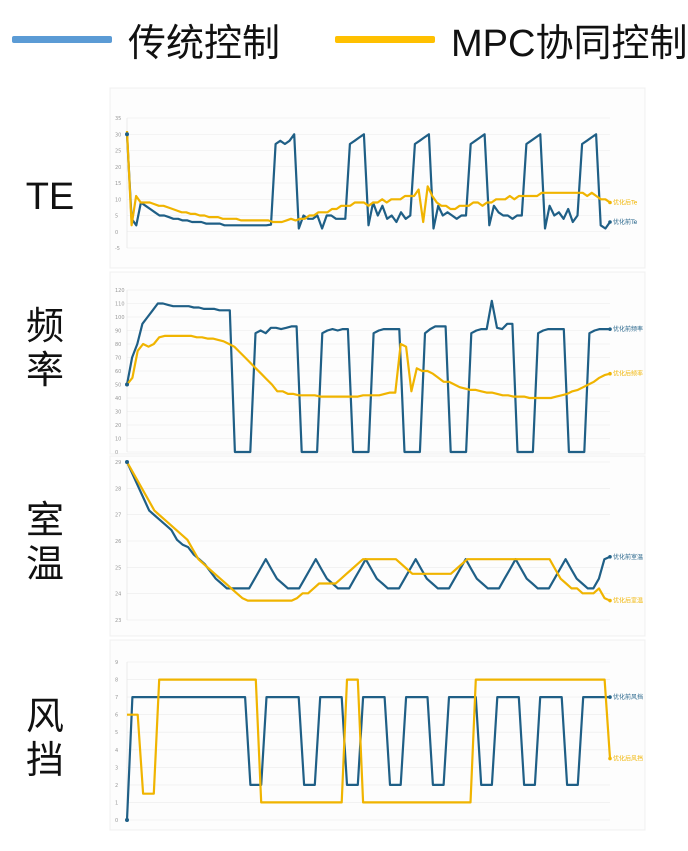 This screenshot has height=851, width=688. What do you see at coordinates (116, 786) in the screenshot?
I see `y-tick-label: 2` at bounding box center [116, 786].